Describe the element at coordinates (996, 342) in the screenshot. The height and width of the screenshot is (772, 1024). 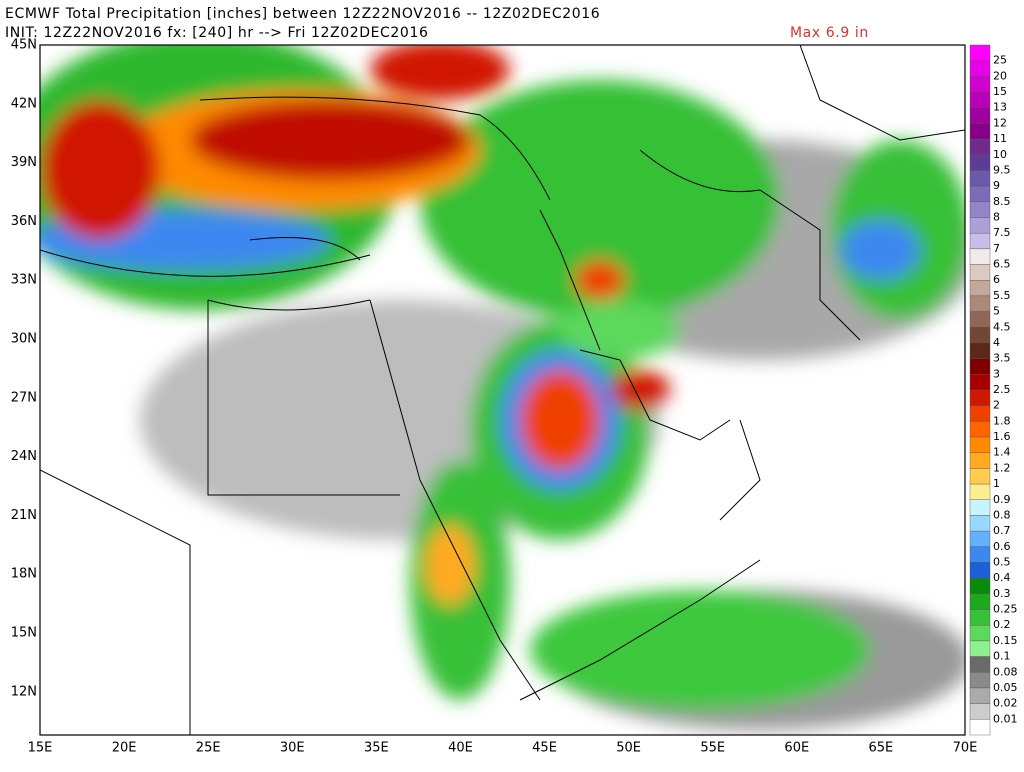
I see `colorbar-label: 4` at that location.